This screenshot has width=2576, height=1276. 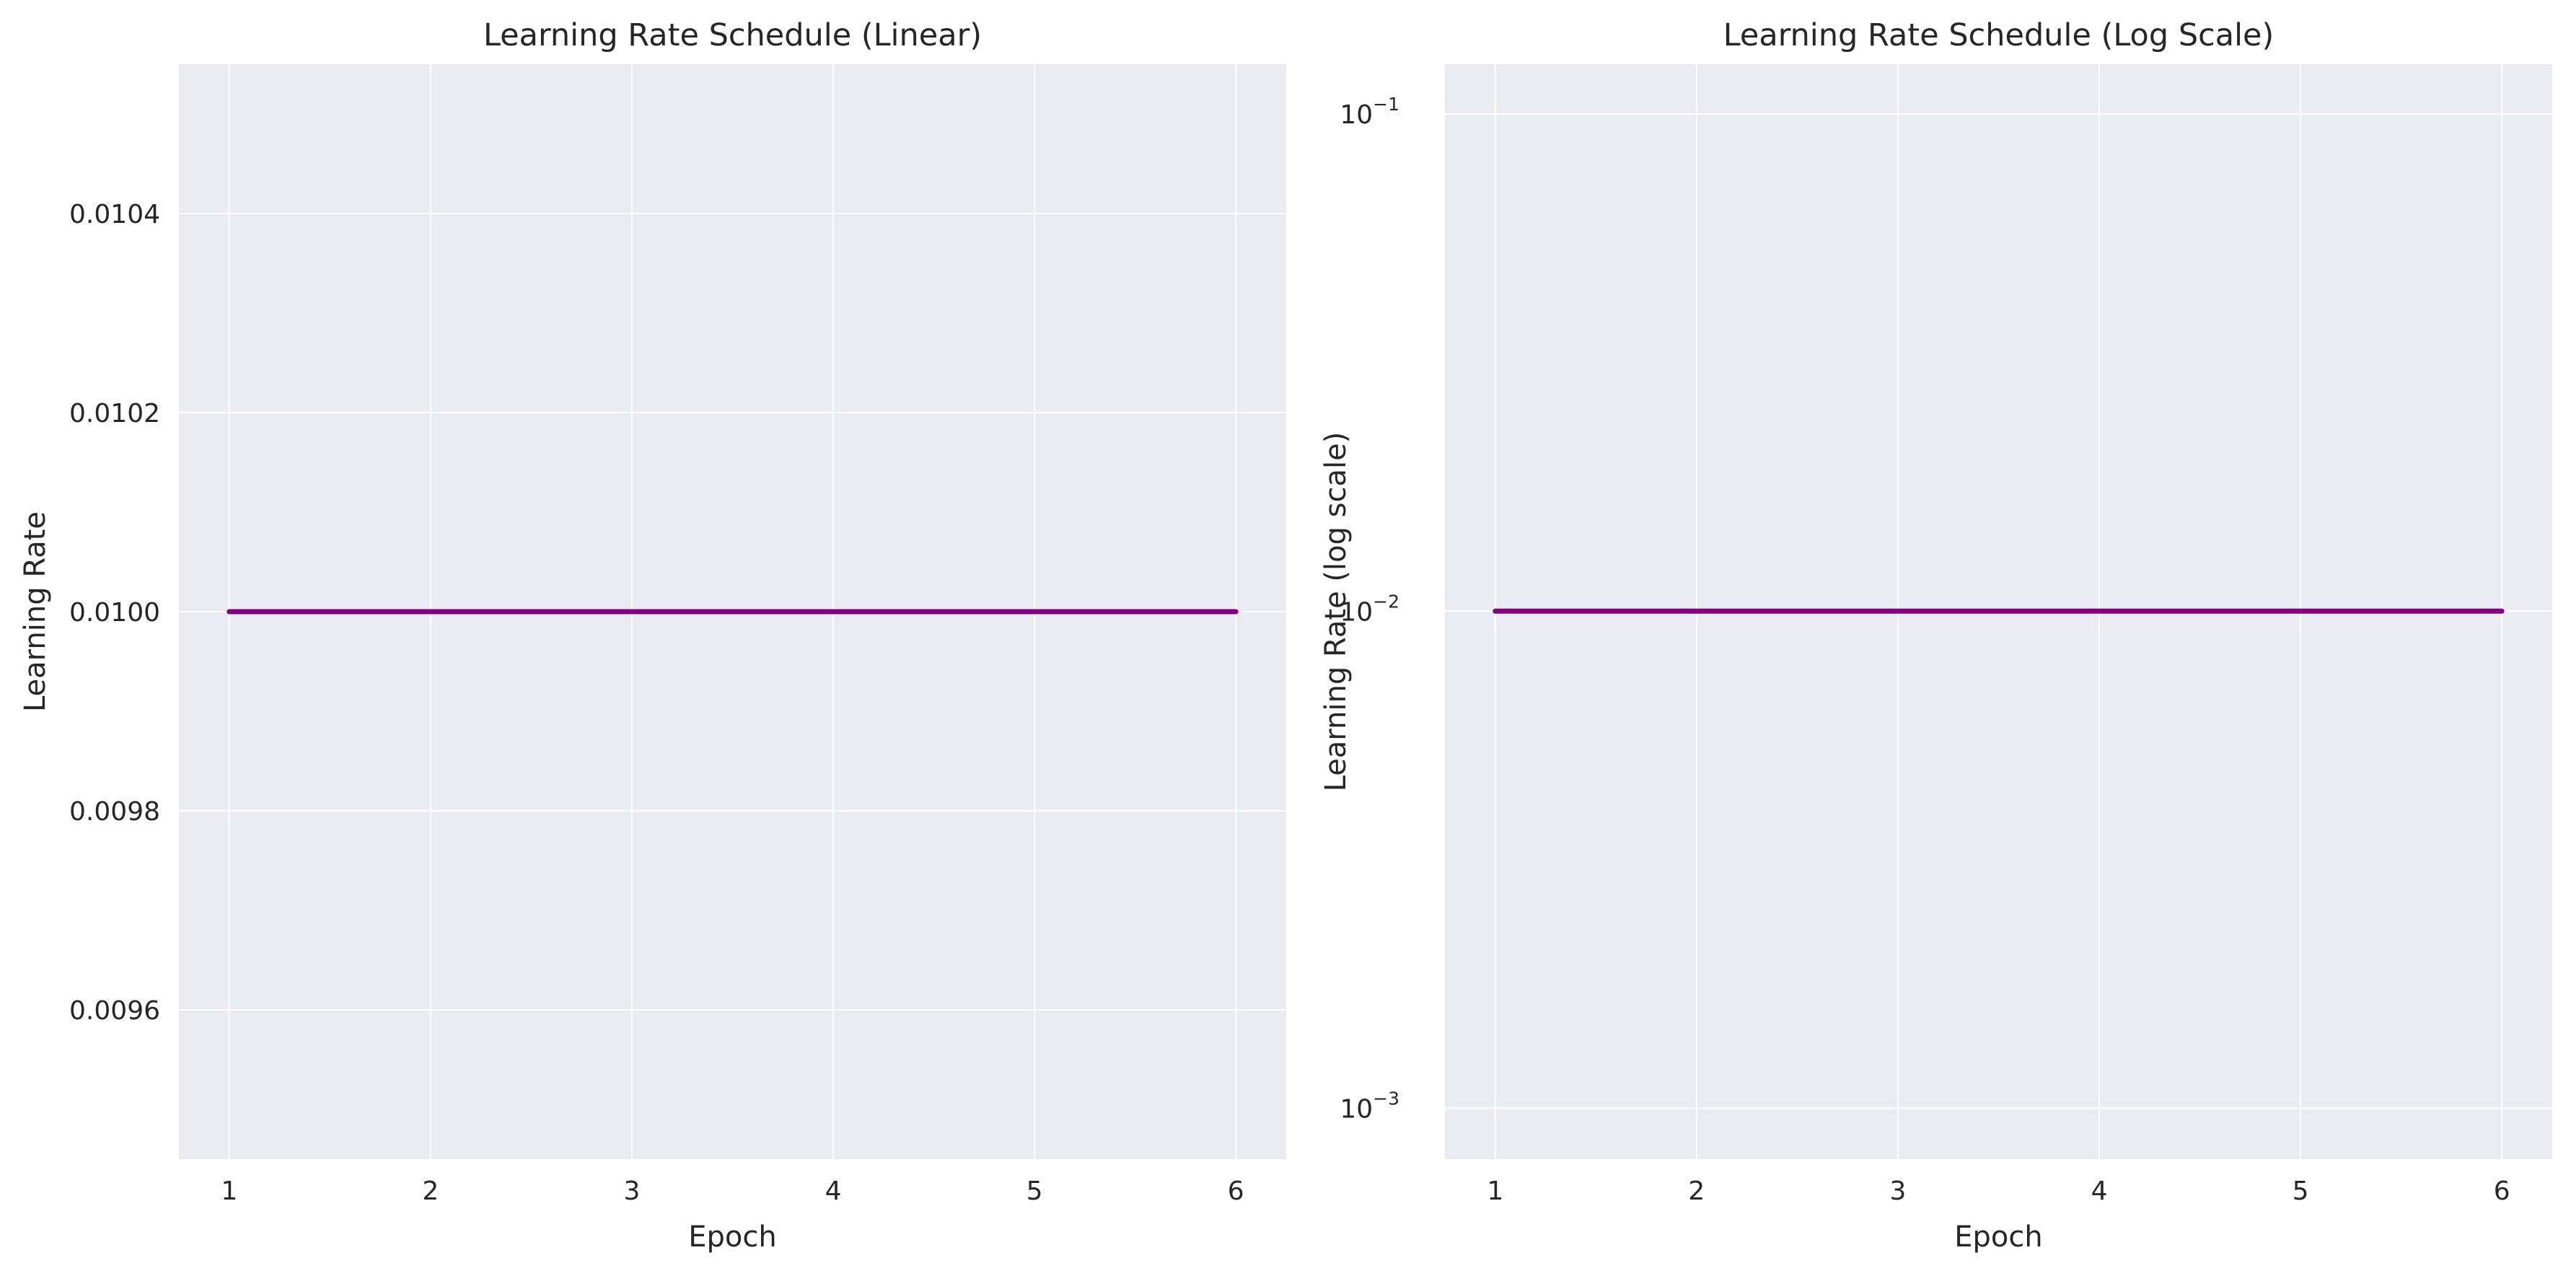 What do you see at coordinates (35, 612) in the screenshot?
I see `y-axis-label: Learning Rate` at bounding box center [35, 612].